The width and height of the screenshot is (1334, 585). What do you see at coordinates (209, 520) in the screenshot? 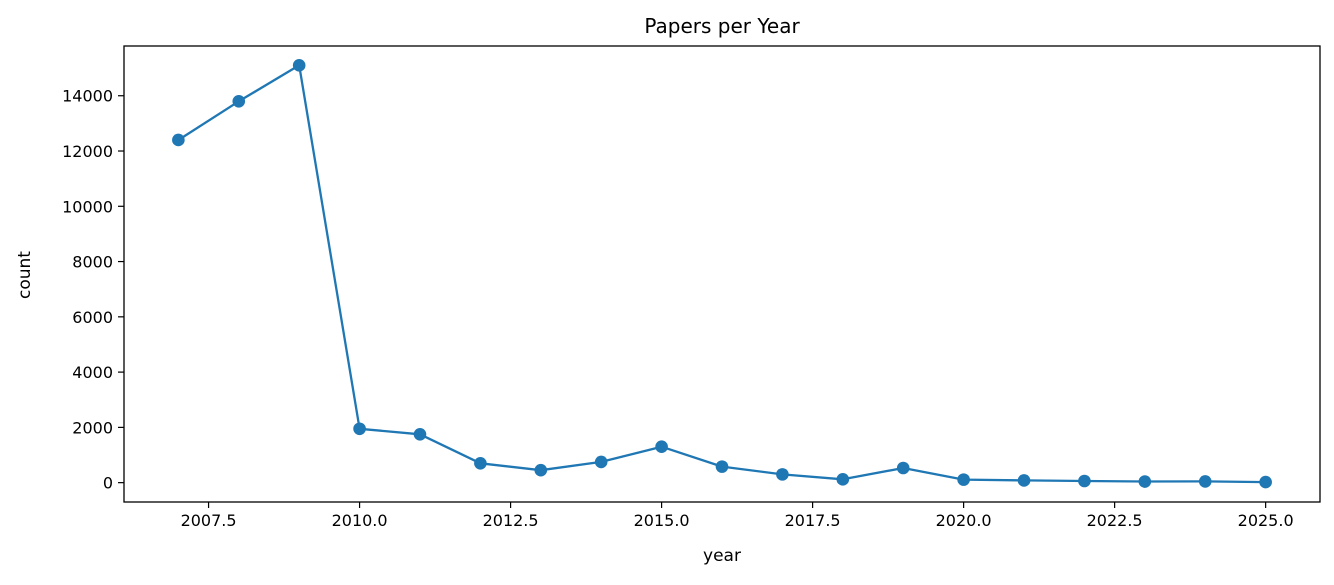
I see `x-tick-label: 2007.5` at bounding box center [209, 520].